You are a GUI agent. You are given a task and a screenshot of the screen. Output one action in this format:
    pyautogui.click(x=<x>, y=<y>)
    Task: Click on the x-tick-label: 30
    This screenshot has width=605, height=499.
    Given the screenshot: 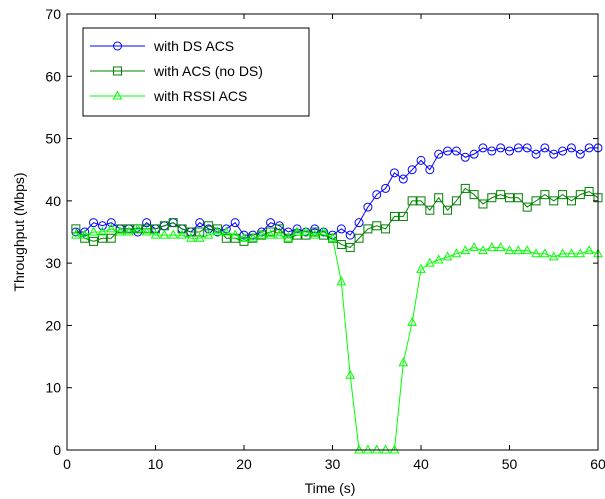 What is the action you would take?
    pyautogui.click(x=333, y=464)
    